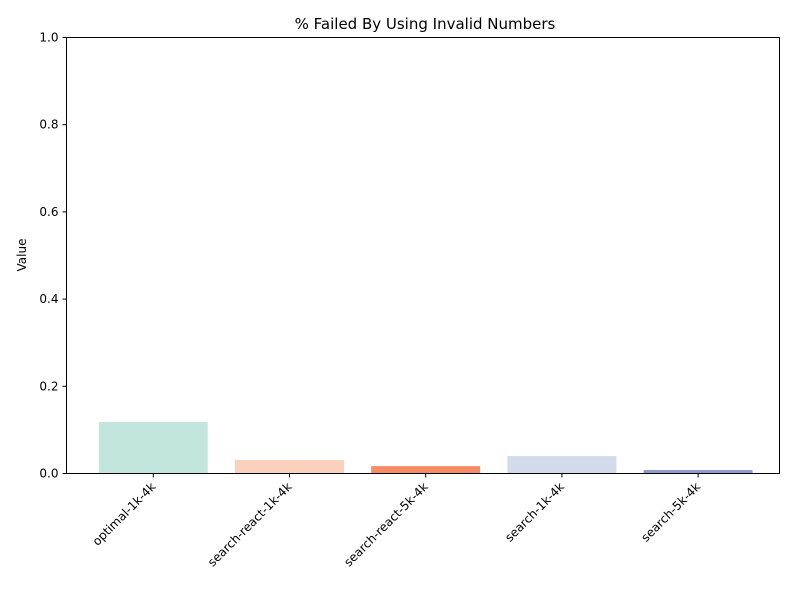 This screenshot has height=604, width=800. Describe the element at coordinates (48, 38) in the screenshot. I see `y-tick-label: 1.0` at that location.